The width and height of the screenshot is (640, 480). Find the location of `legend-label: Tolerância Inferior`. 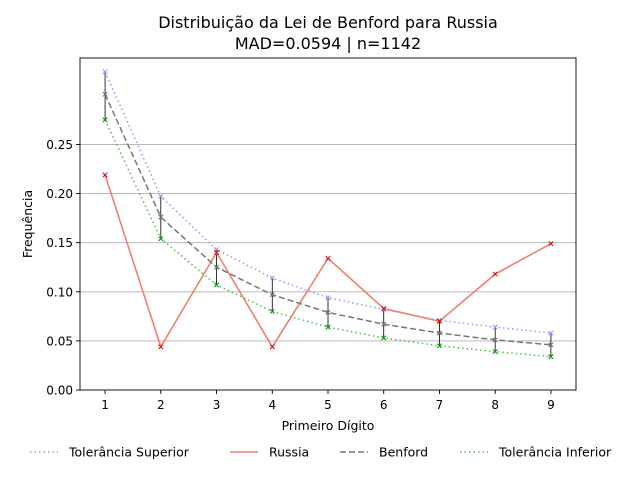

legend-label: Tolerância Inferior is located at coordinates (555, 452).